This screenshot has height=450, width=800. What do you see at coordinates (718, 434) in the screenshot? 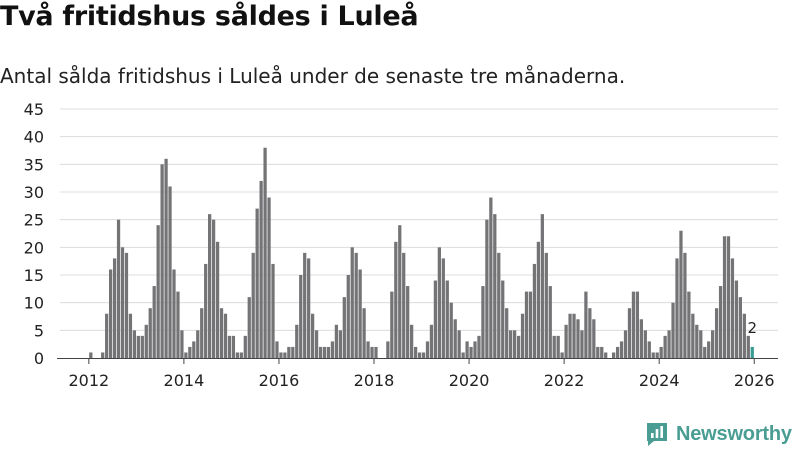
I see `brand-logo: Newsworthy` at bounding box center [718, 434].